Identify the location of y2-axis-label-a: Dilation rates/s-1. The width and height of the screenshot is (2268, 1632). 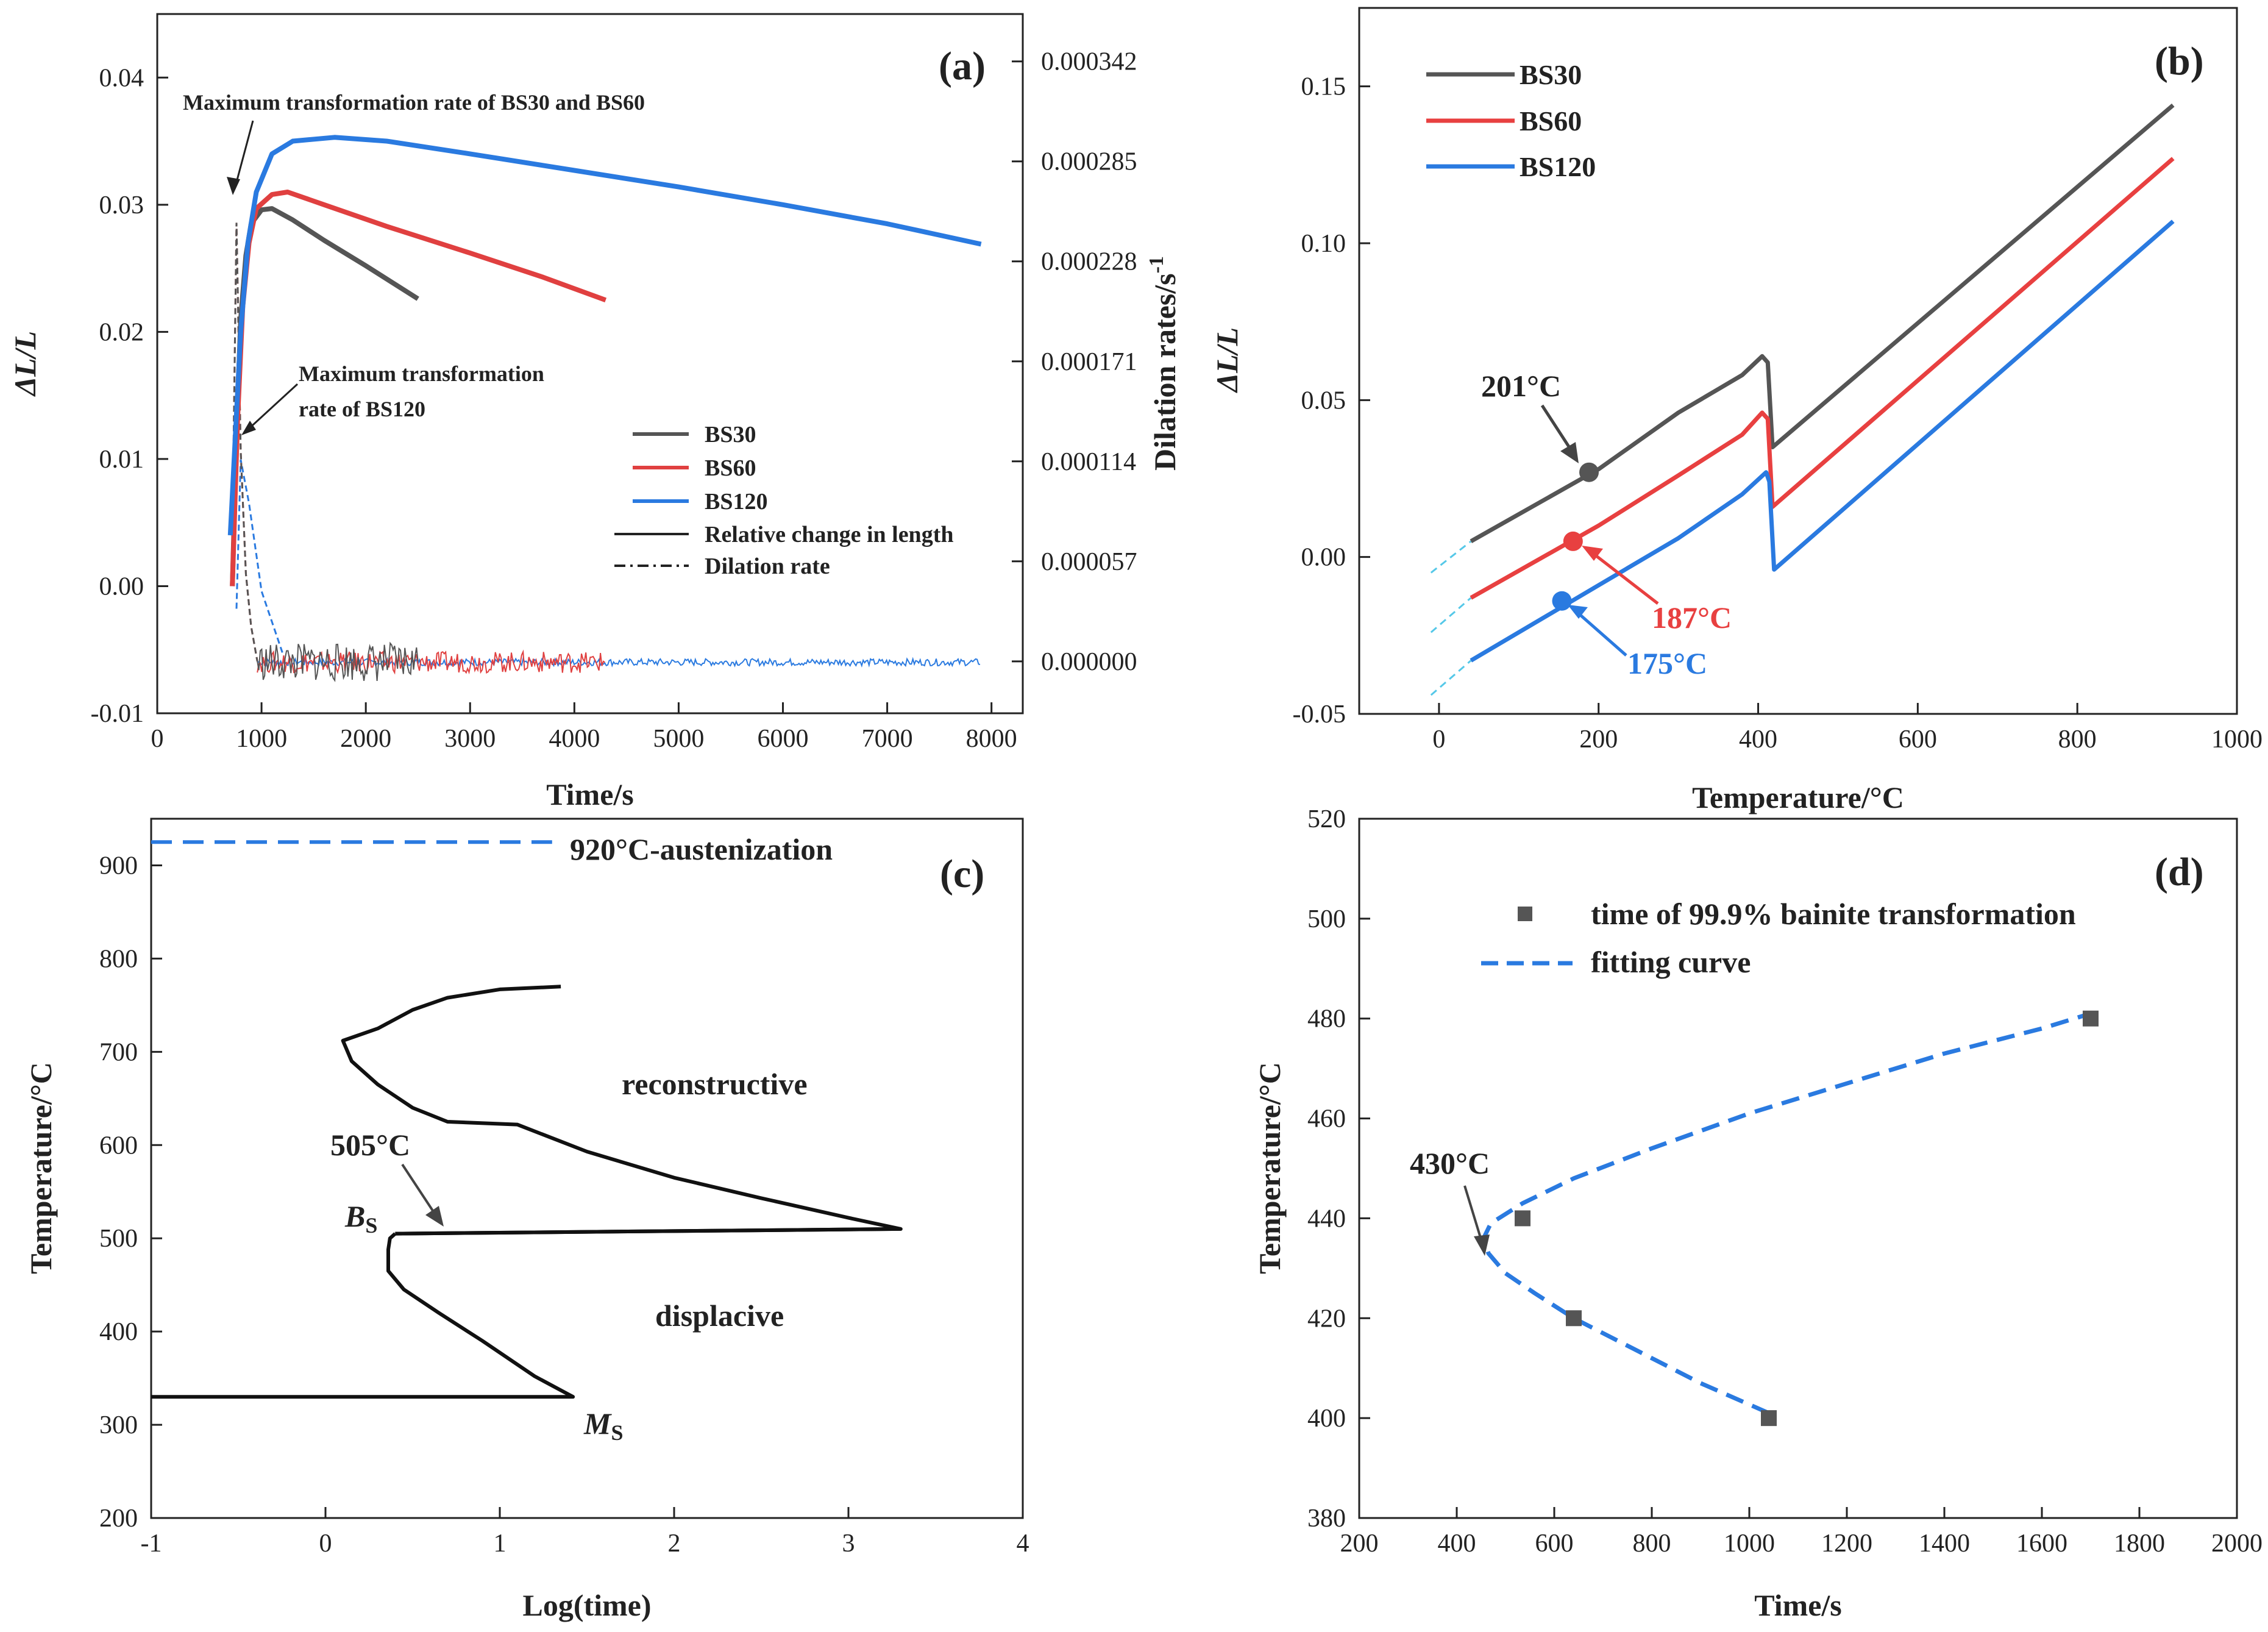
(1163, 363).